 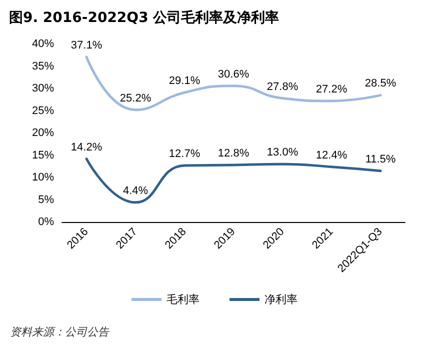 What do you see at coordinates (43, 88) in the screenshot?
I see `y-tick-label: 30%` at bounding box center [43, 88].